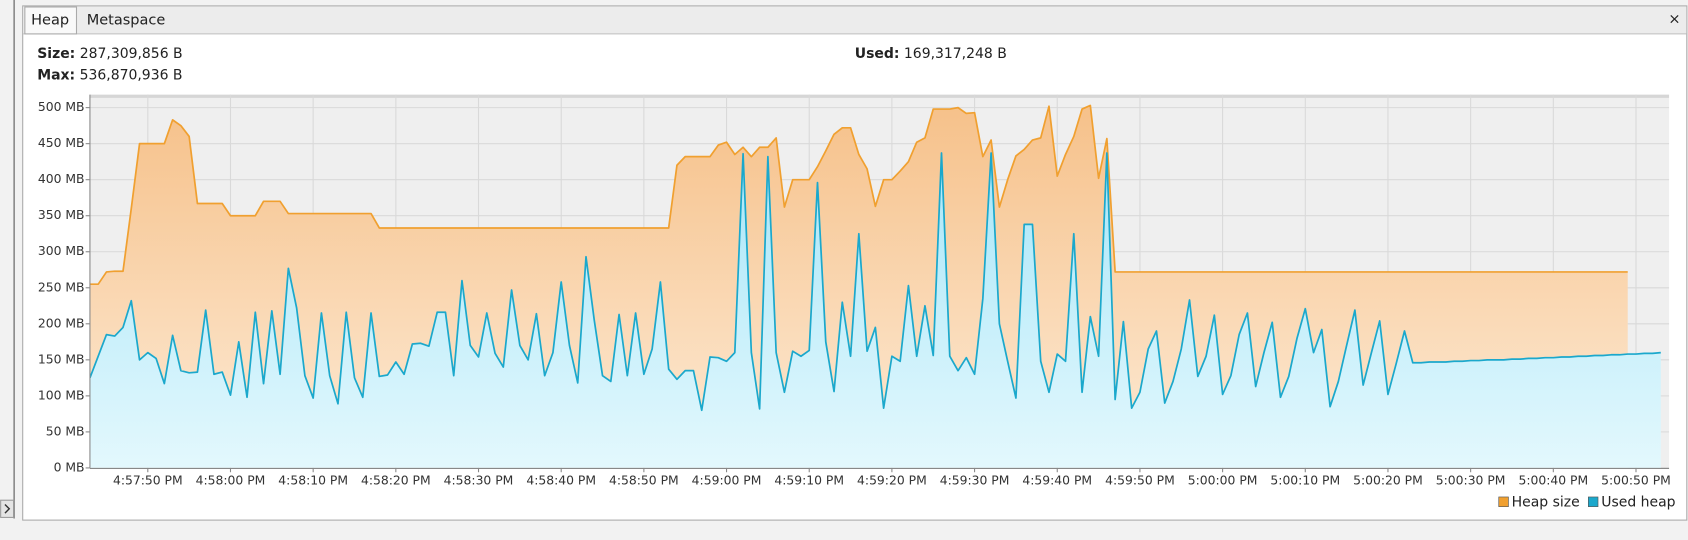 Image resolution: width=1688 pixels, height=540 pixels. What do you see at coordinates (879, 96) in the screenshot?
I see `plot-top-band` at bounding box center [879, 96].